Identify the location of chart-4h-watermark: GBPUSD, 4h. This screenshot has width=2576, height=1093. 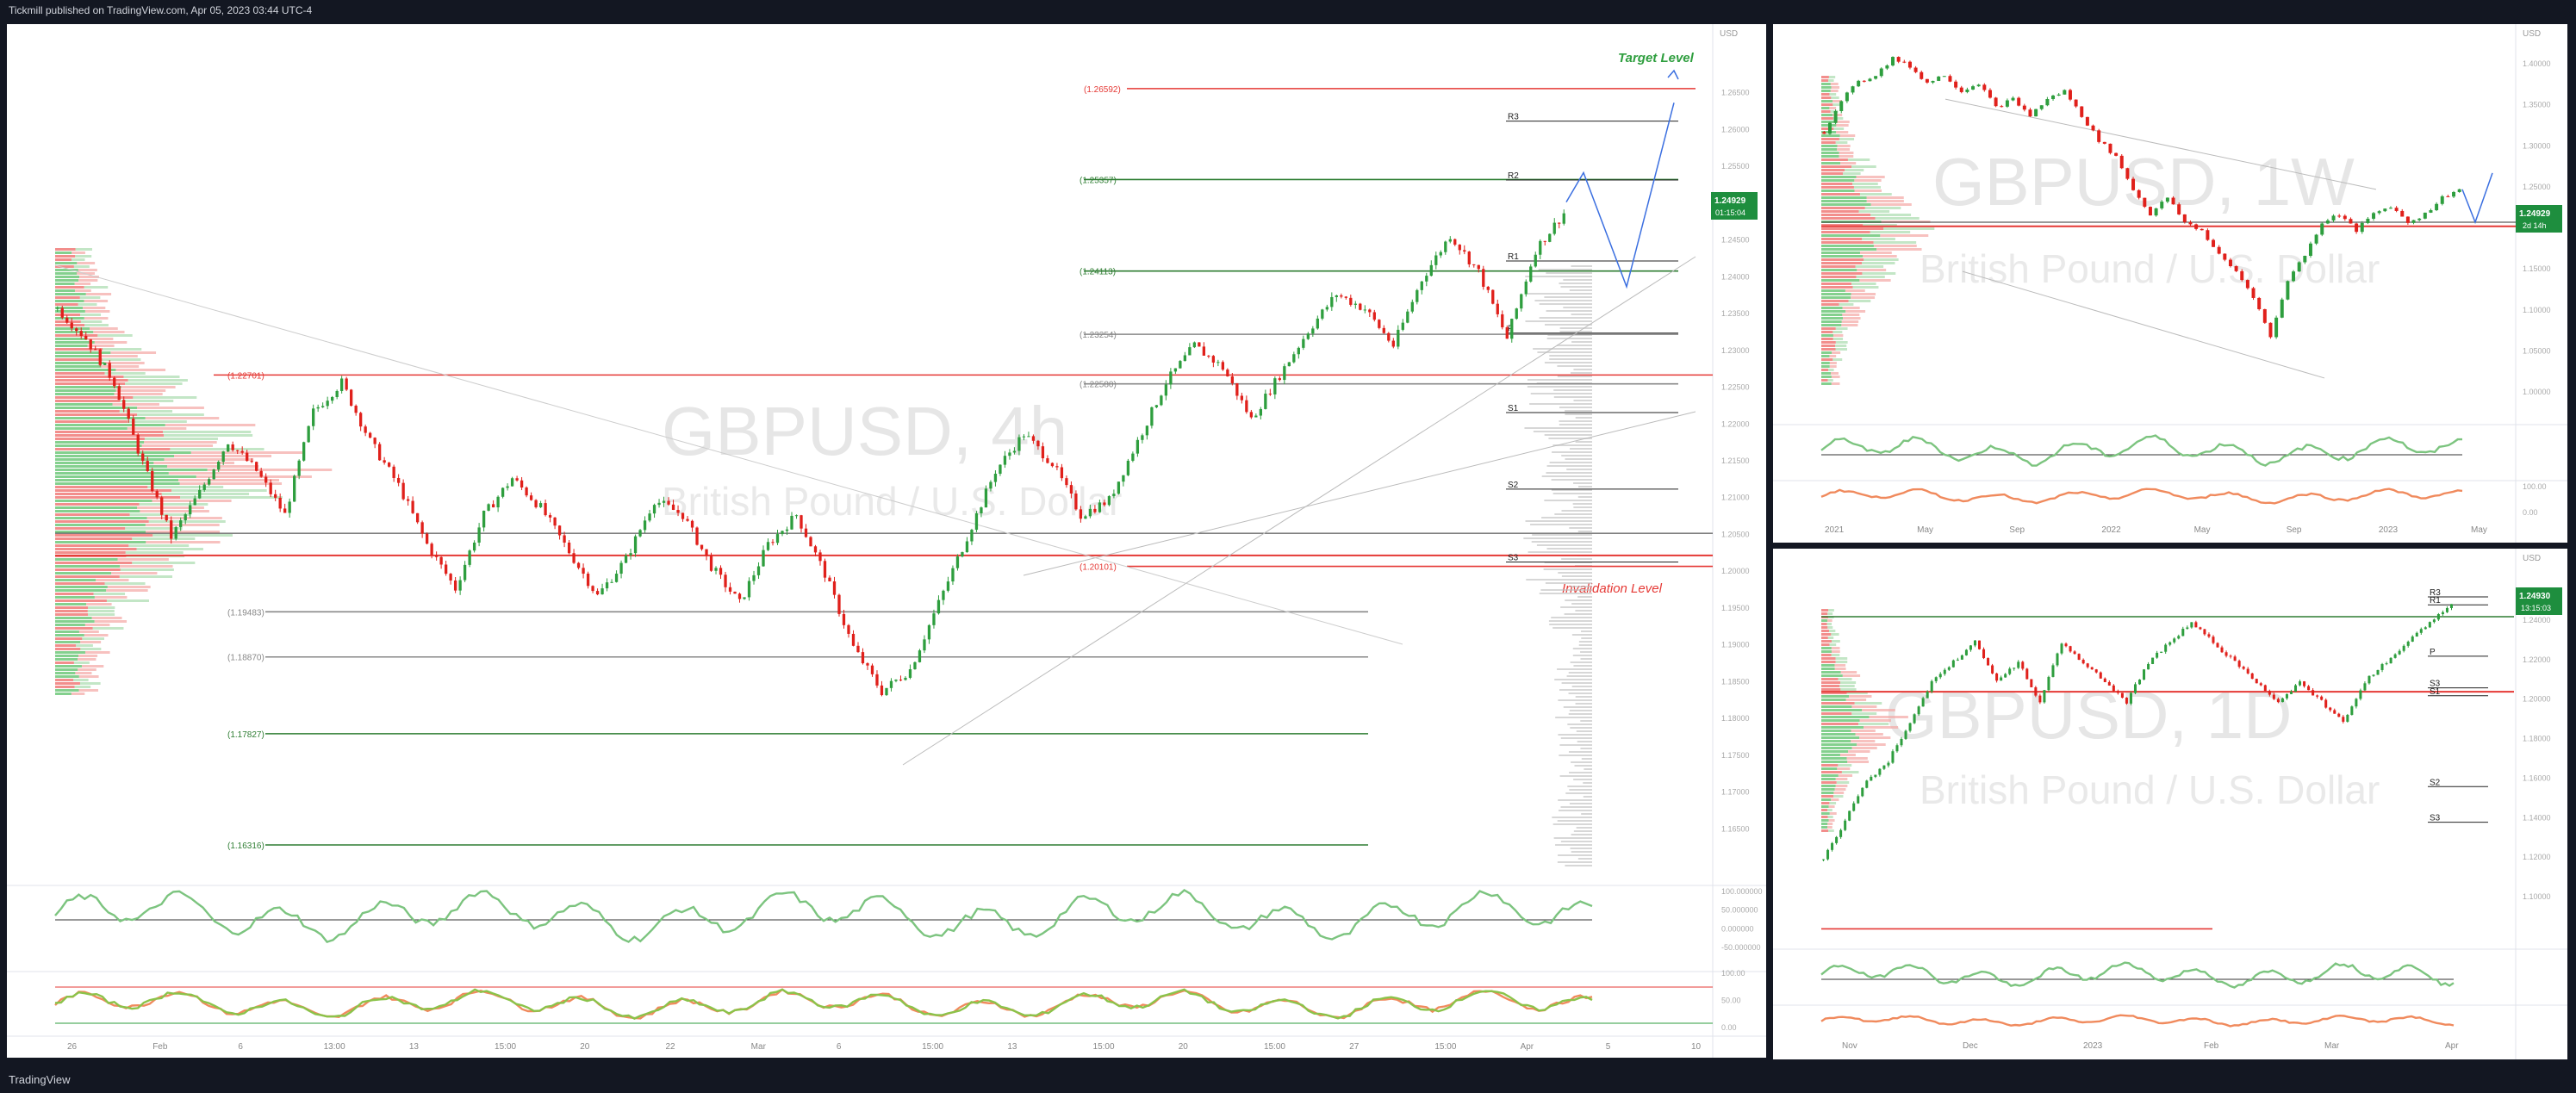
(865, 431).